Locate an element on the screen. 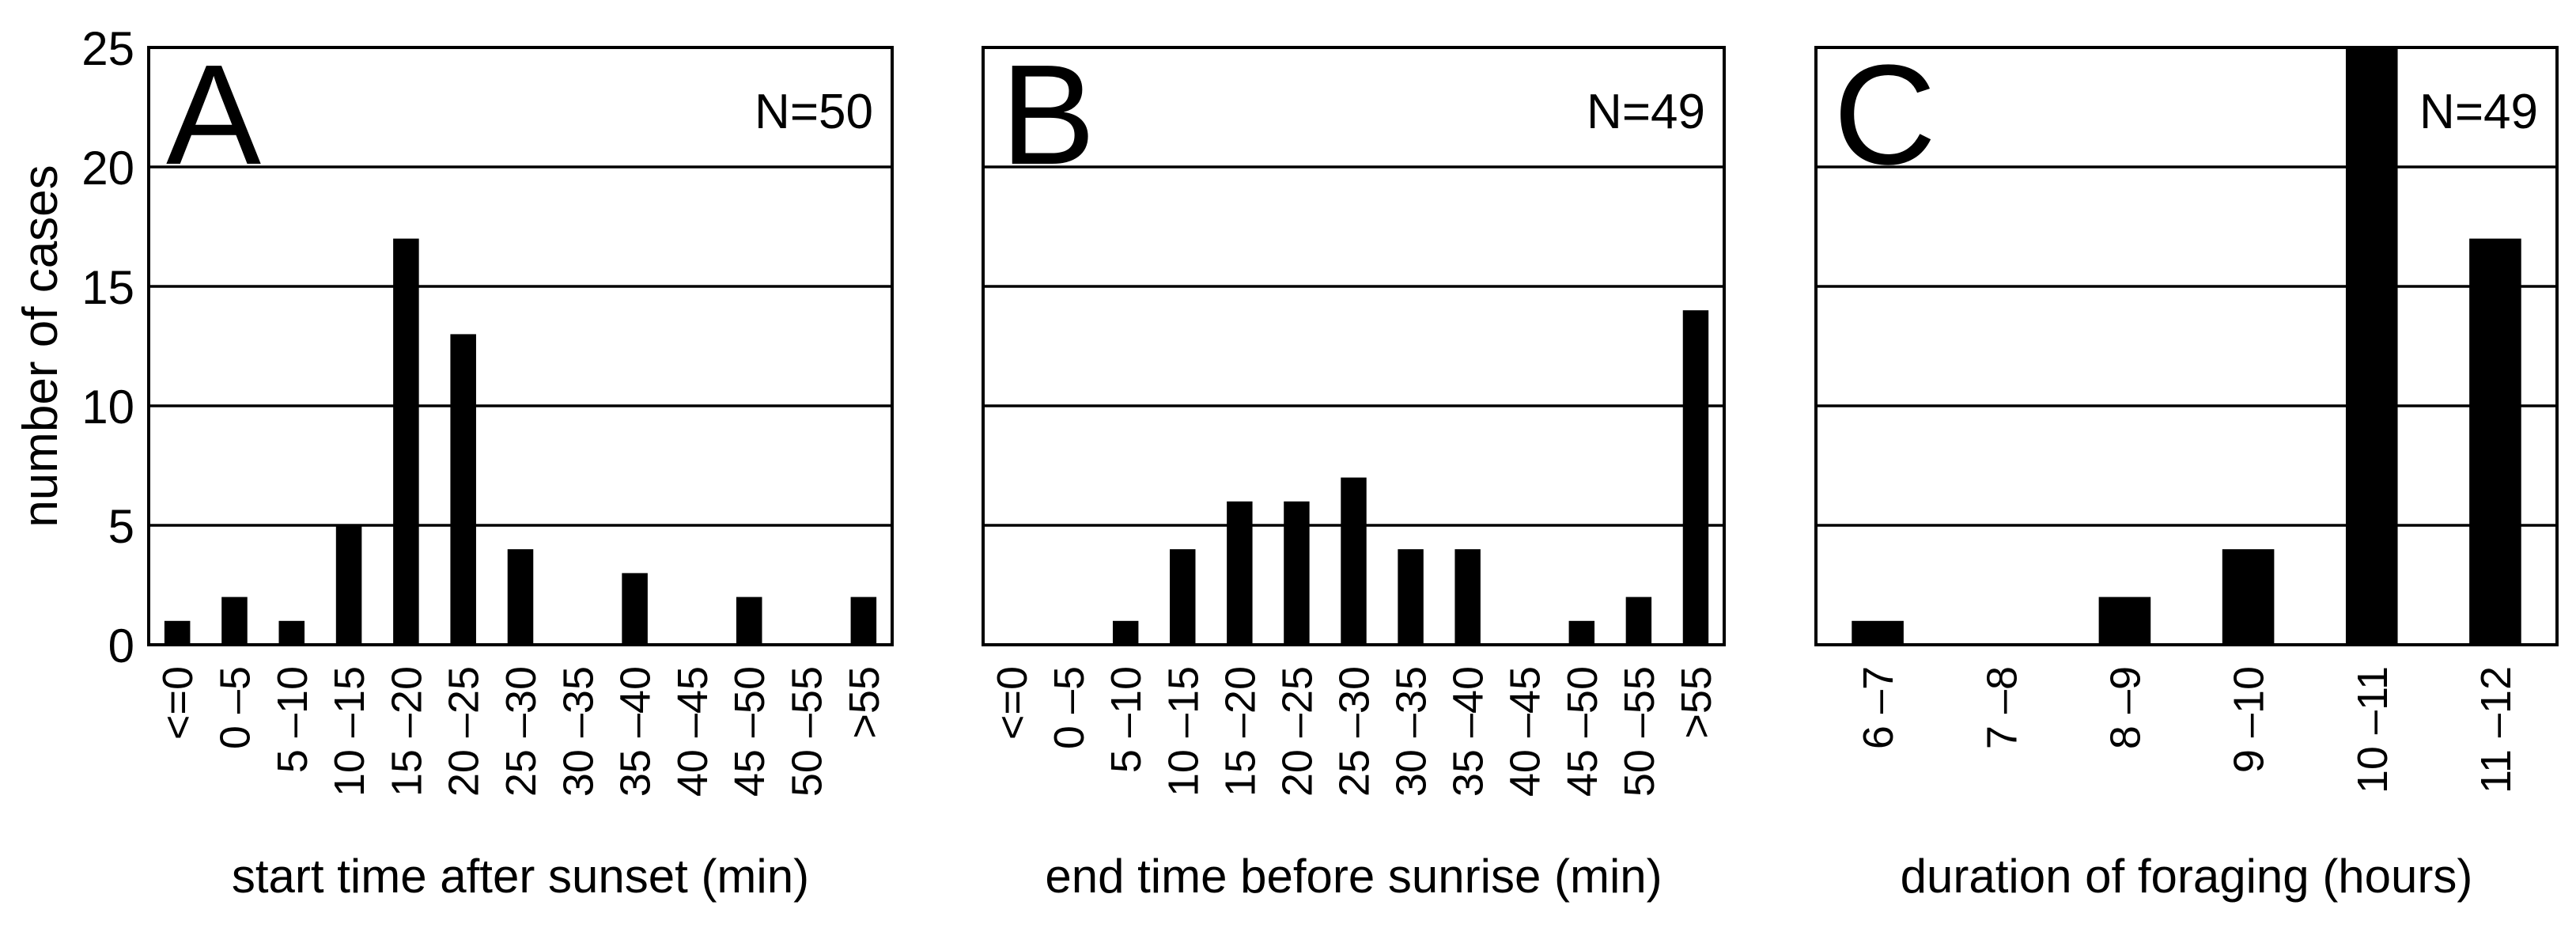  x-tick-label: 6 –7 is located at coordinates (1879, 707).